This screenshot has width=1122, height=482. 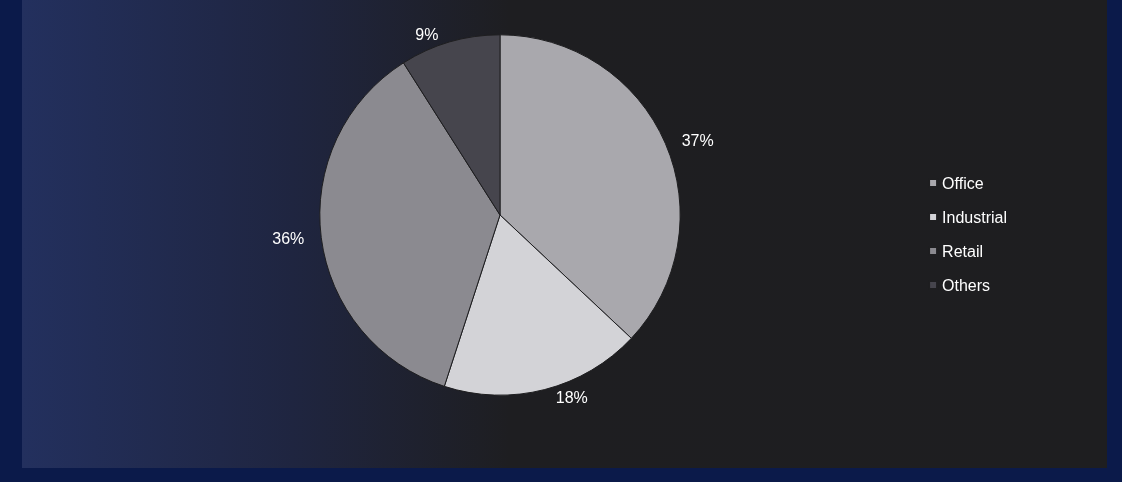 What do you see at coordinates (288, 239) in the screenshot?
I see `data-label: 36%` at bounding box center [288, 239].